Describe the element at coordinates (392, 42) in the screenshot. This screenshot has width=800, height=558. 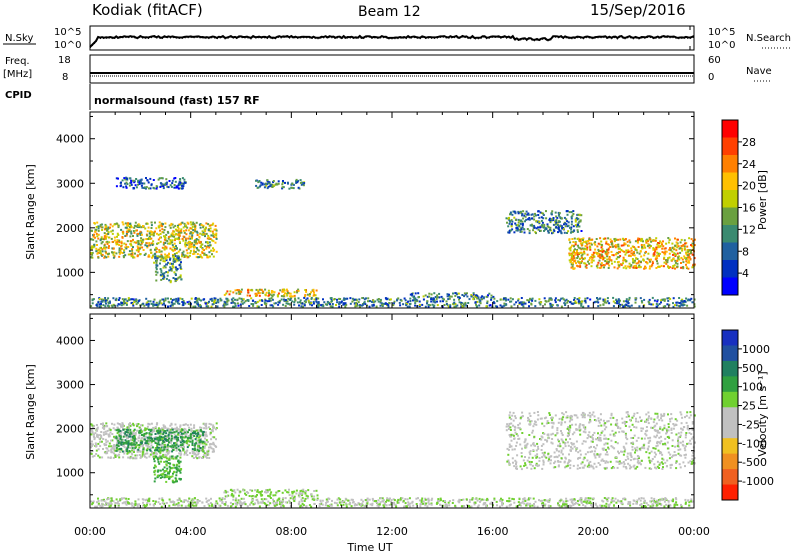
I see `noise-search-dots` at that location.